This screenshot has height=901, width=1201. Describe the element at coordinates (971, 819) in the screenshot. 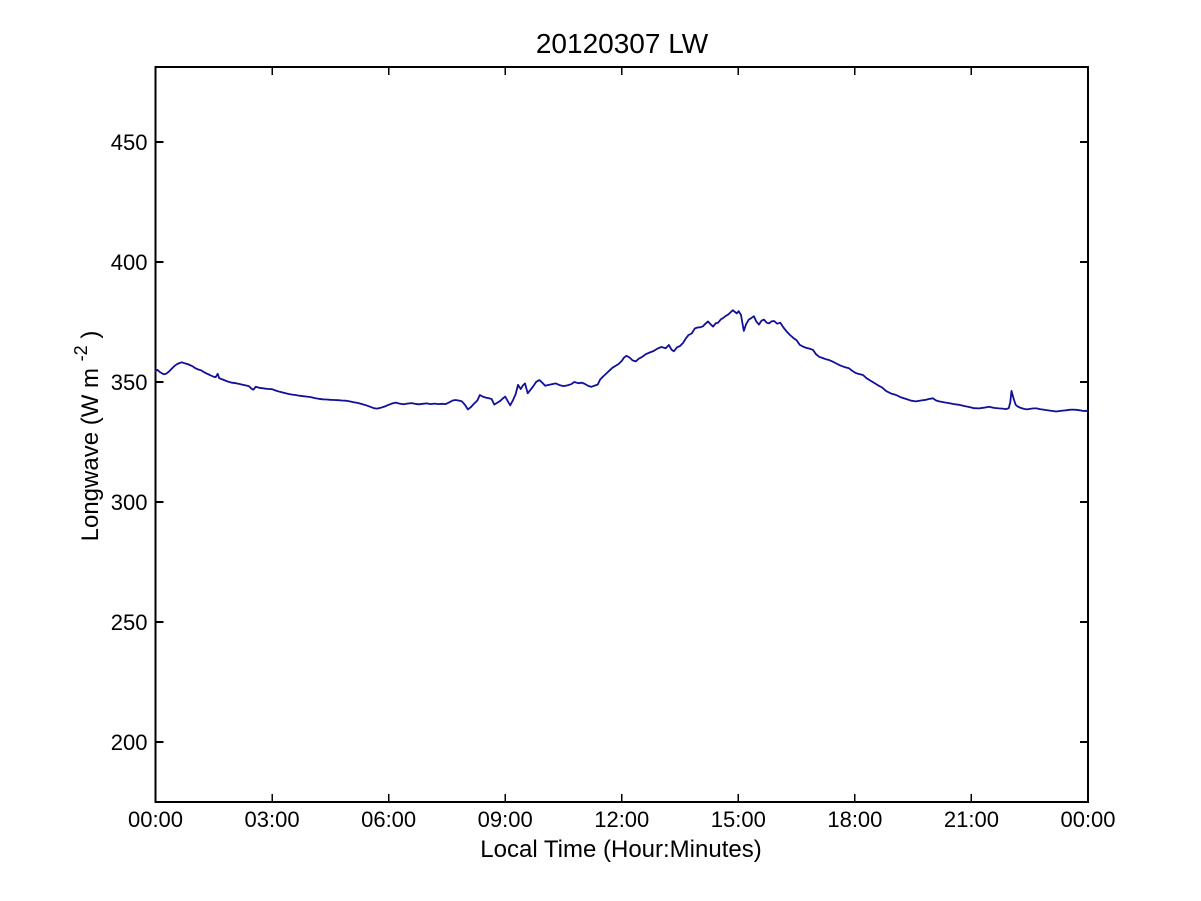

I see `x-tick-label: 21:00` at that location.